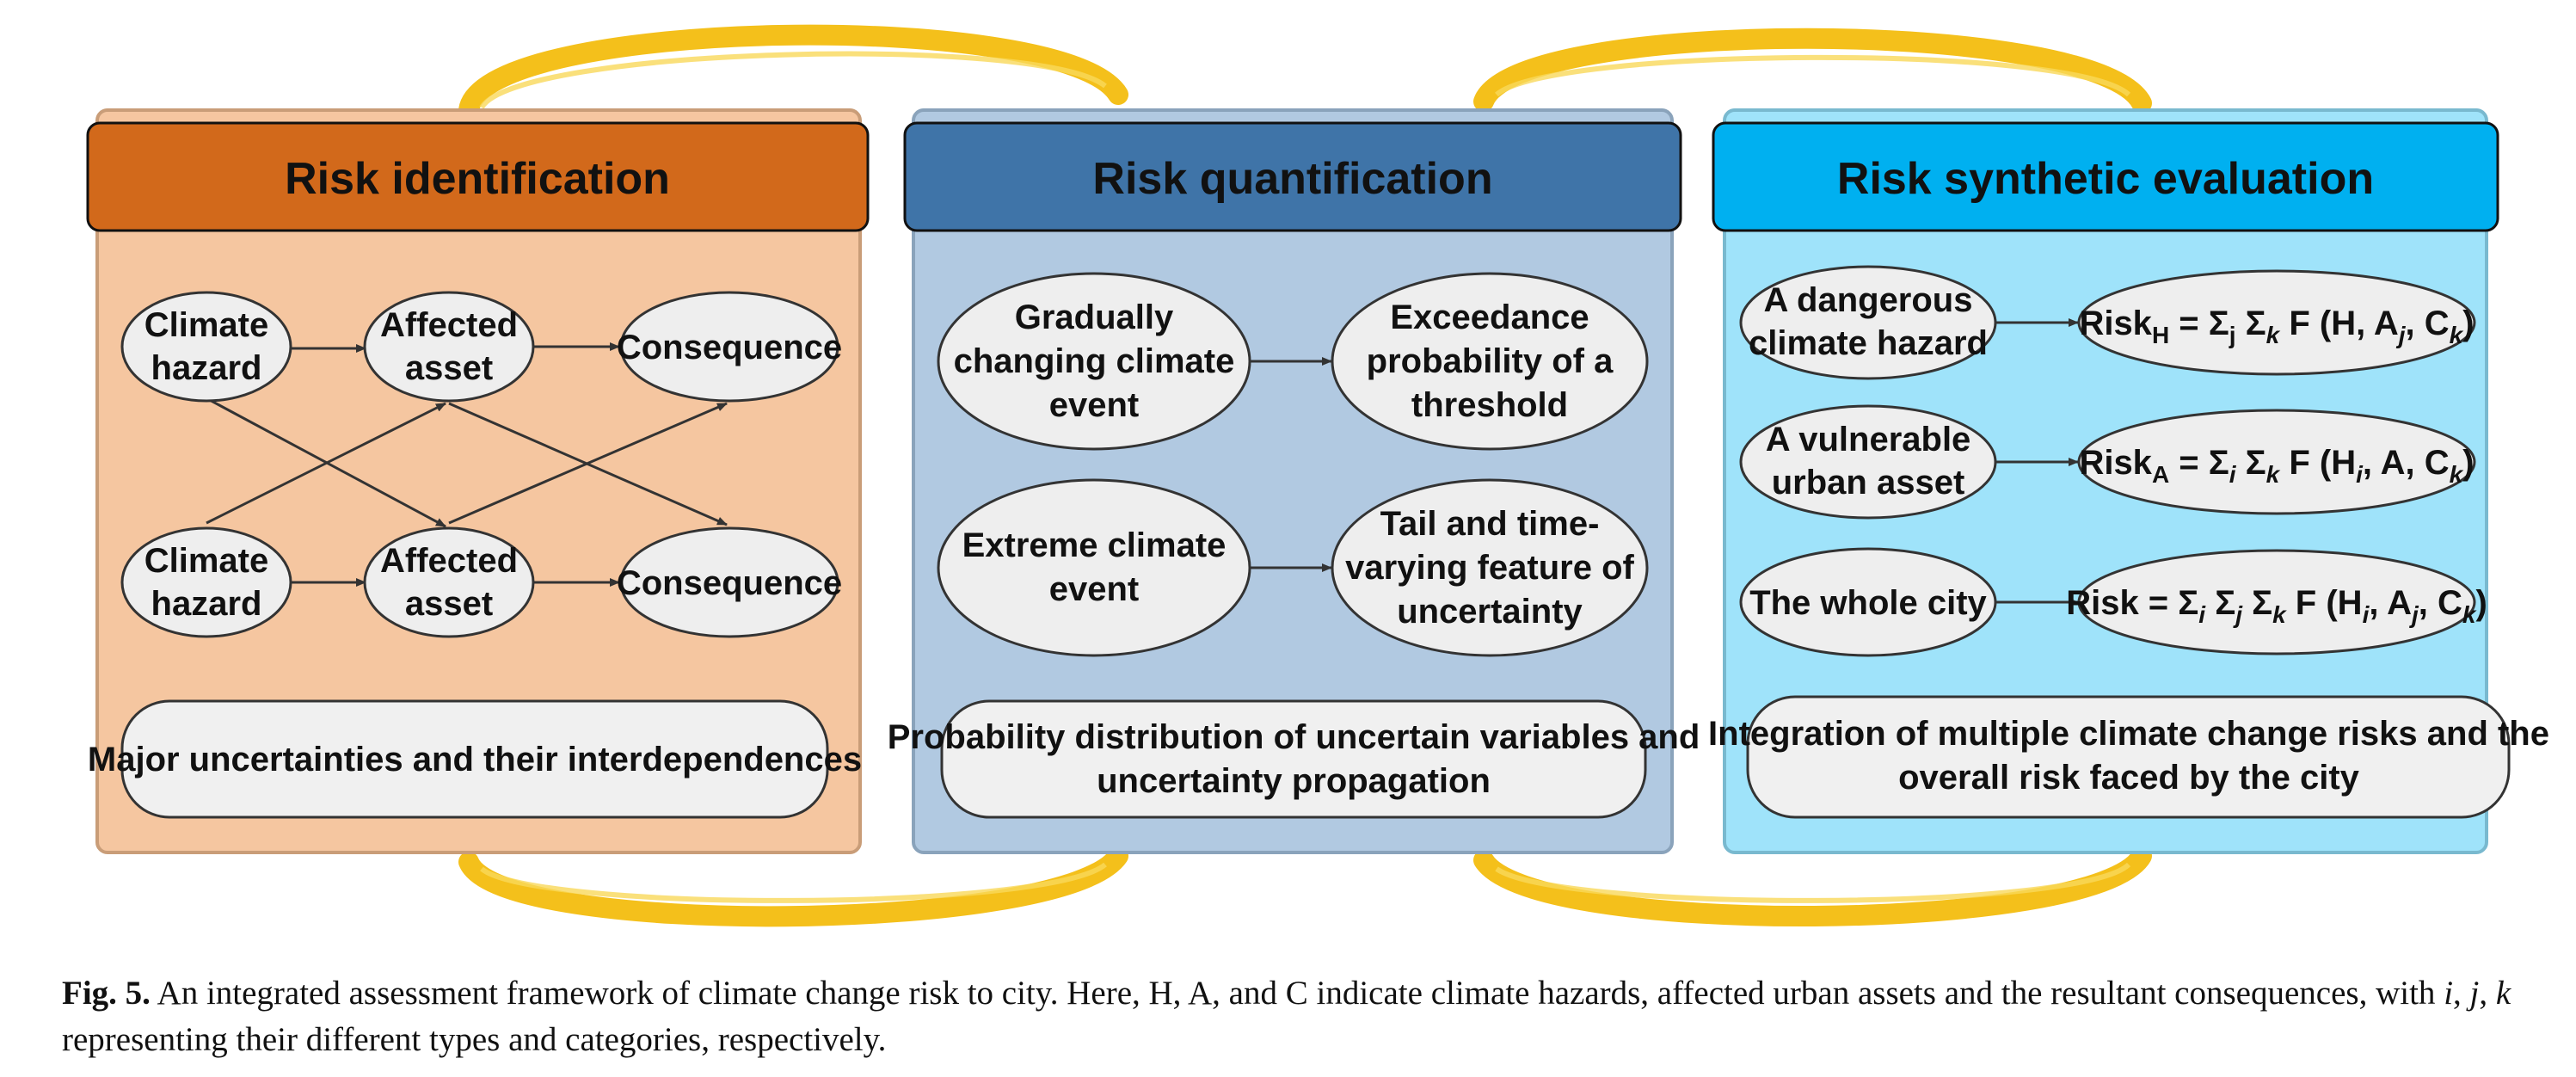 The width and height of the screenshot is (2576, 1077). What do you see at coordinates (1489, 405) in the screenshot?
I see `node-label: threshold` at bounding box center [1489, 405].